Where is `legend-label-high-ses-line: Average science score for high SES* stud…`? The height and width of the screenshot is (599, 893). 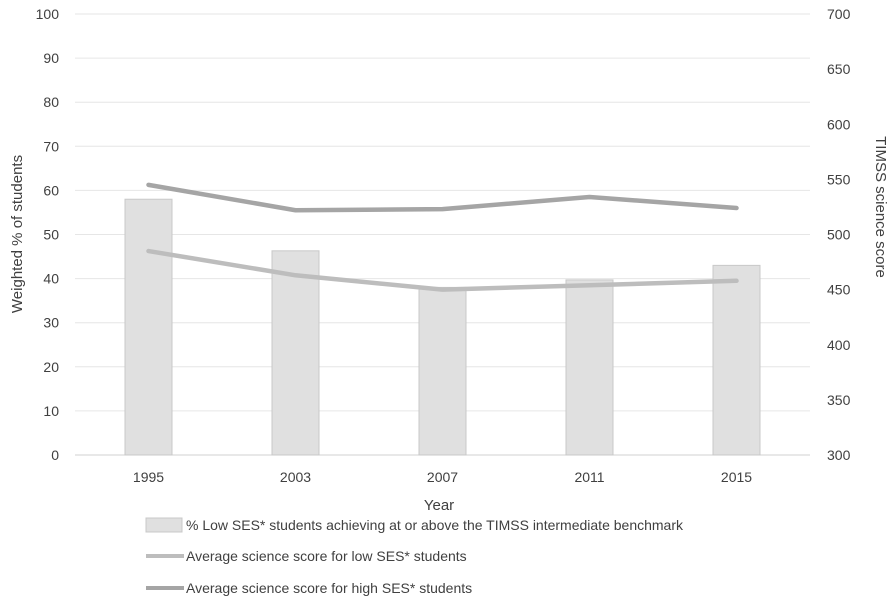
legend-label-high-ses-line: Average science score for high SES* stud… is located at coordinates (329, 588).